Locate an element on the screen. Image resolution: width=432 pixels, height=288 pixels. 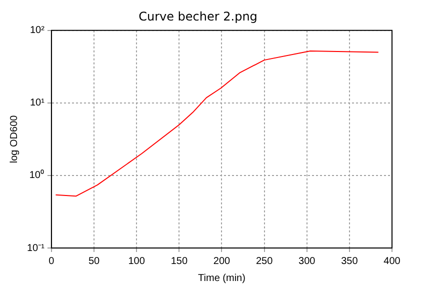
x-tick-label: 200 is located at coordinates (222, 261).